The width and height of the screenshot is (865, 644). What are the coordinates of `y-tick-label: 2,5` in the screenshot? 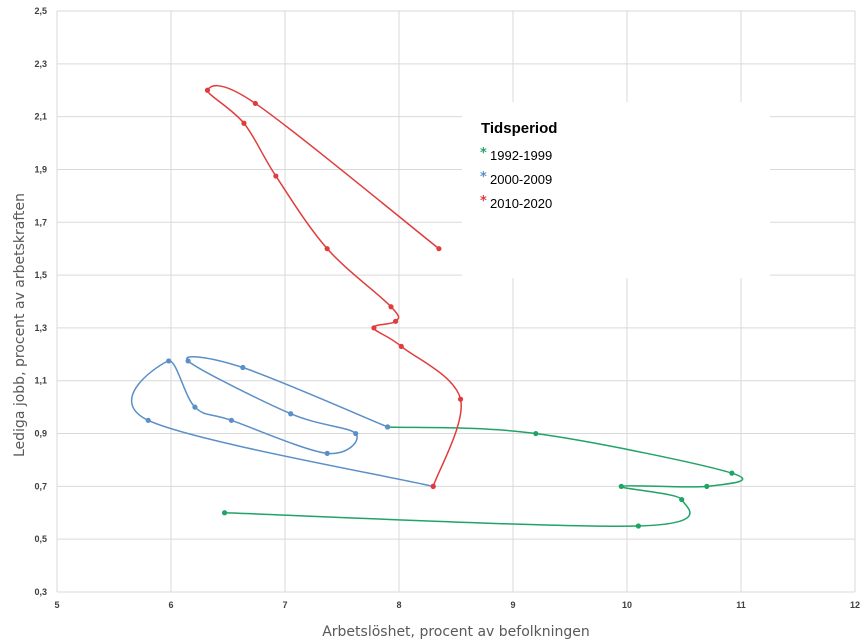 It's located at (40, 11).